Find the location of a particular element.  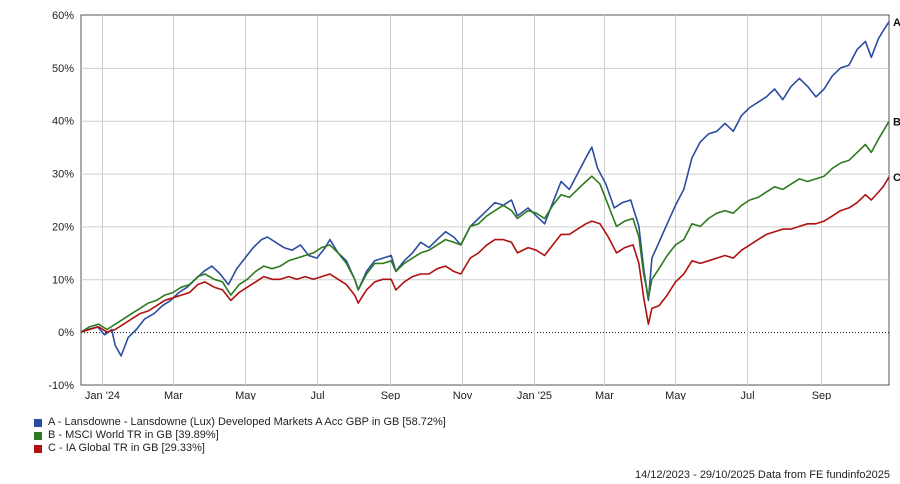

legend-label-b: B - MSCI World TR in GB [39.89%] is located at coordinates (133, 435).